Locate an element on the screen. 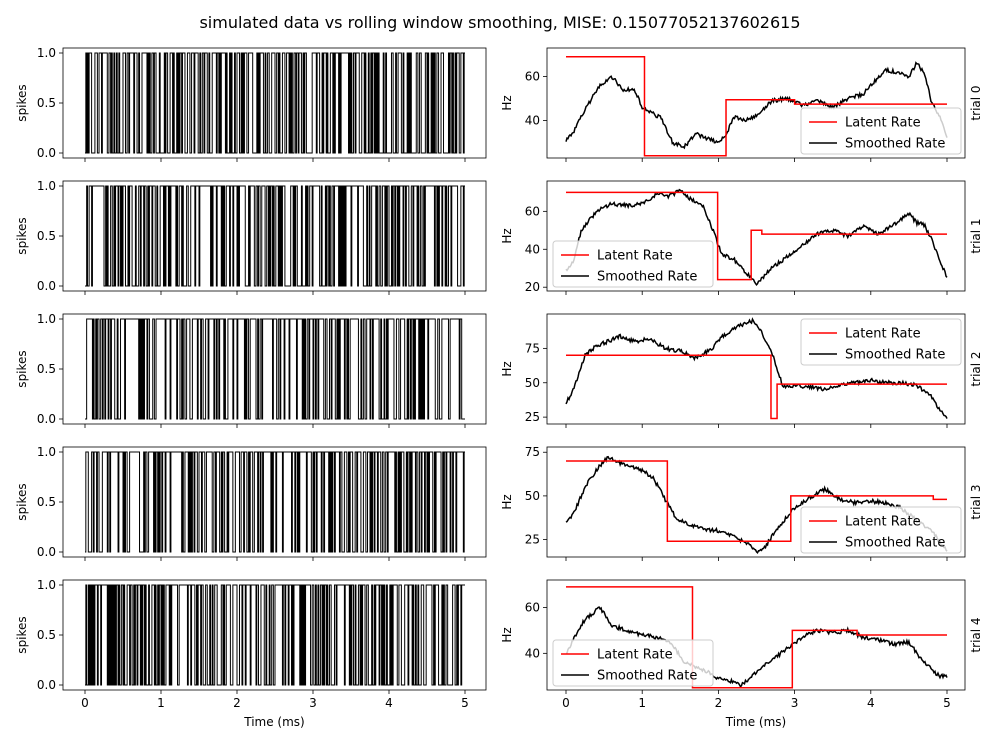  rate-x-tick-label: 0 is located at coordinates (566, 703).